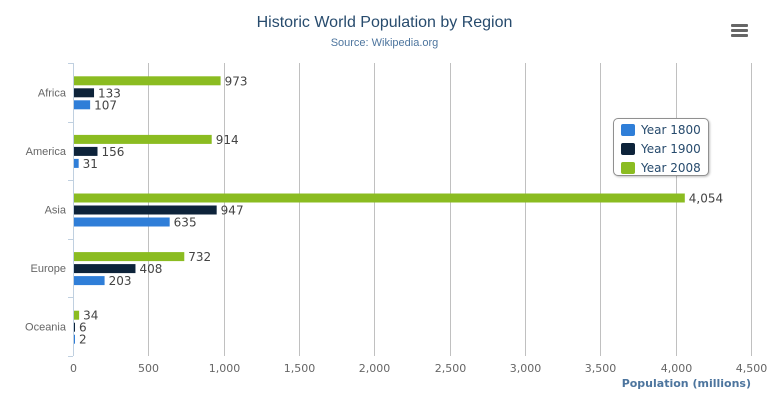 The height and width of the screenshot is (416, 769). I want to click on value-tick-label: 3,500, so click(601, 368).